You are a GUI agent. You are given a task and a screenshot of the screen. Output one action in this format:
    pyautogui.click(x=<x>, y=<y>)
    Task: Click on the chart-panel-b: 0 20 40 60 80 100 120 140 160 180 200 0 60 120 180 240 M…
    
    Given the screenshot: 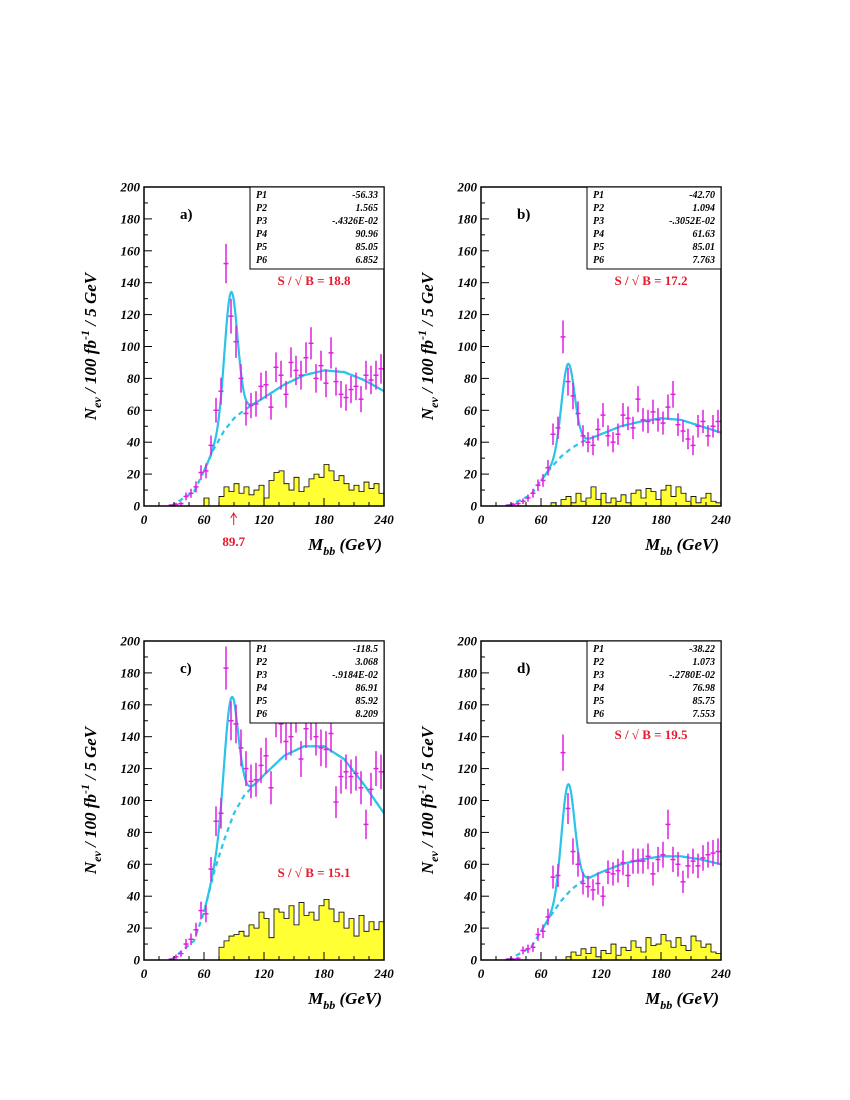 What is the action you would take?
    pyautogui.click(x=573, y=369)
    